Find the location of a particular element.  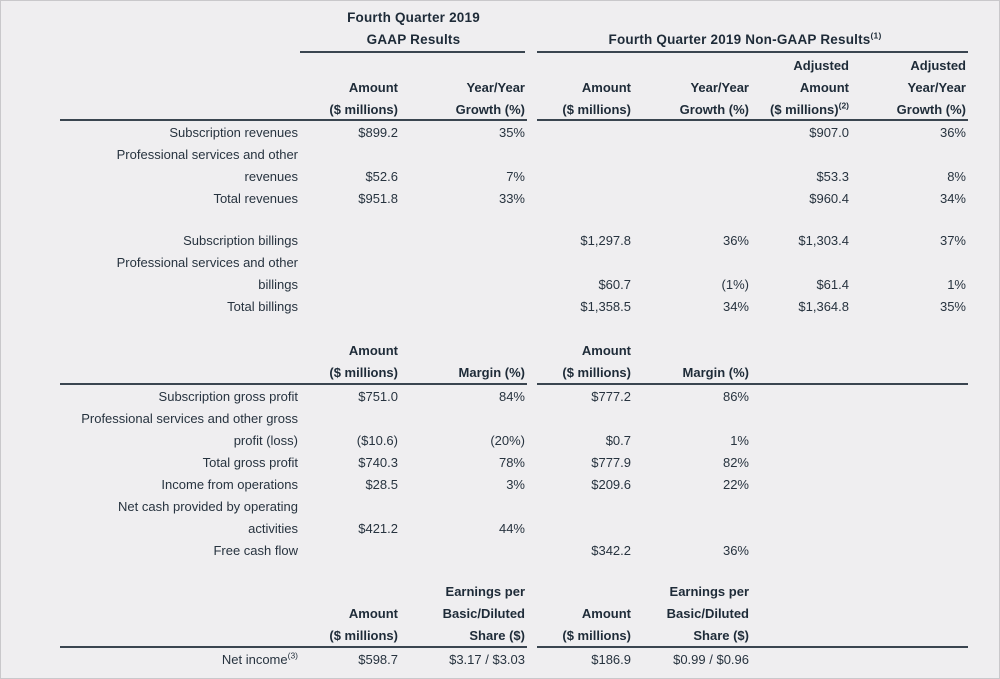

row-label: Subscription billings is located at coordinates (240, 240).